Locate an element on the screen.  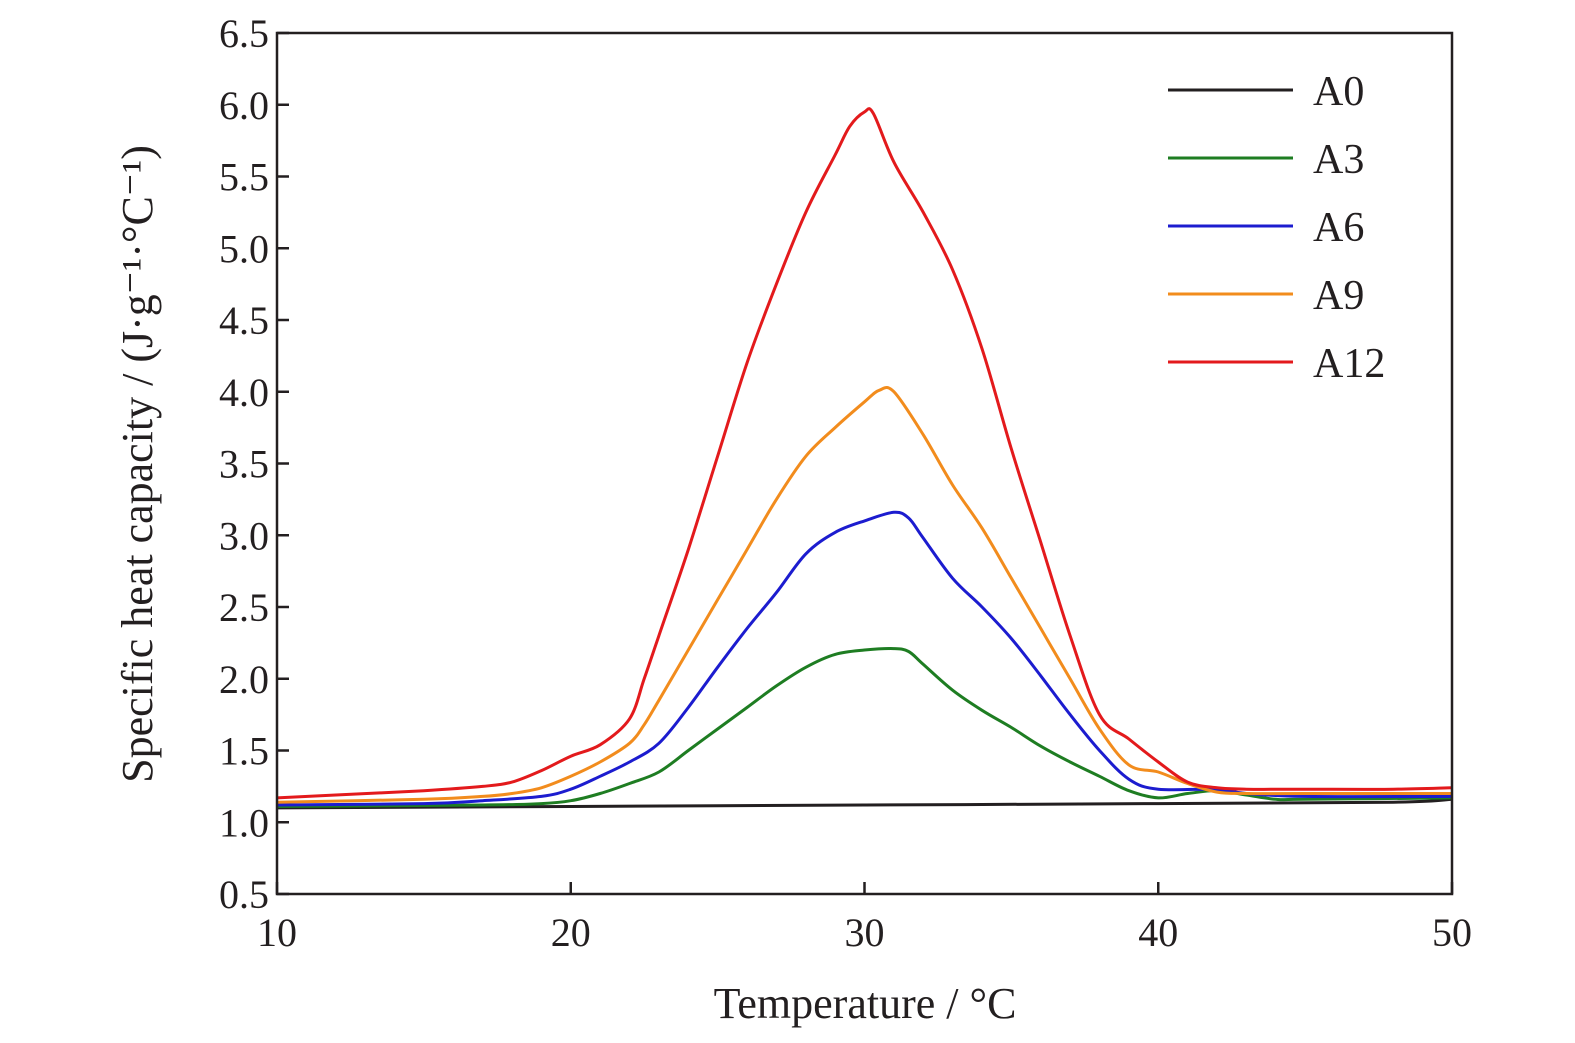
y-tick-label: 2.5 is located at coordinates (244, 607).